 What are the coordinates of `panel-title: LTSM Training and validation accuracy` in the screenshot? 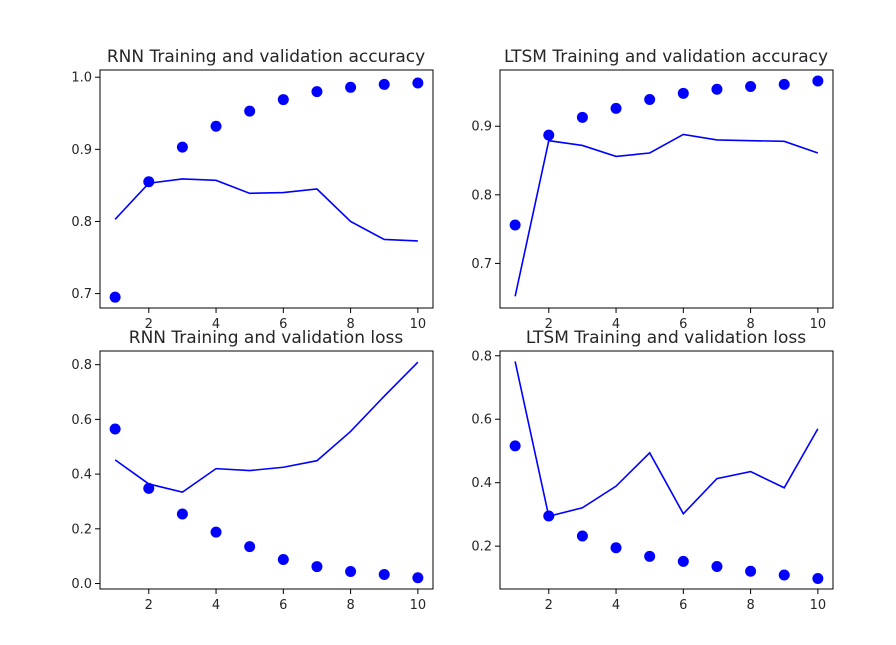 It's located at (666, 57).